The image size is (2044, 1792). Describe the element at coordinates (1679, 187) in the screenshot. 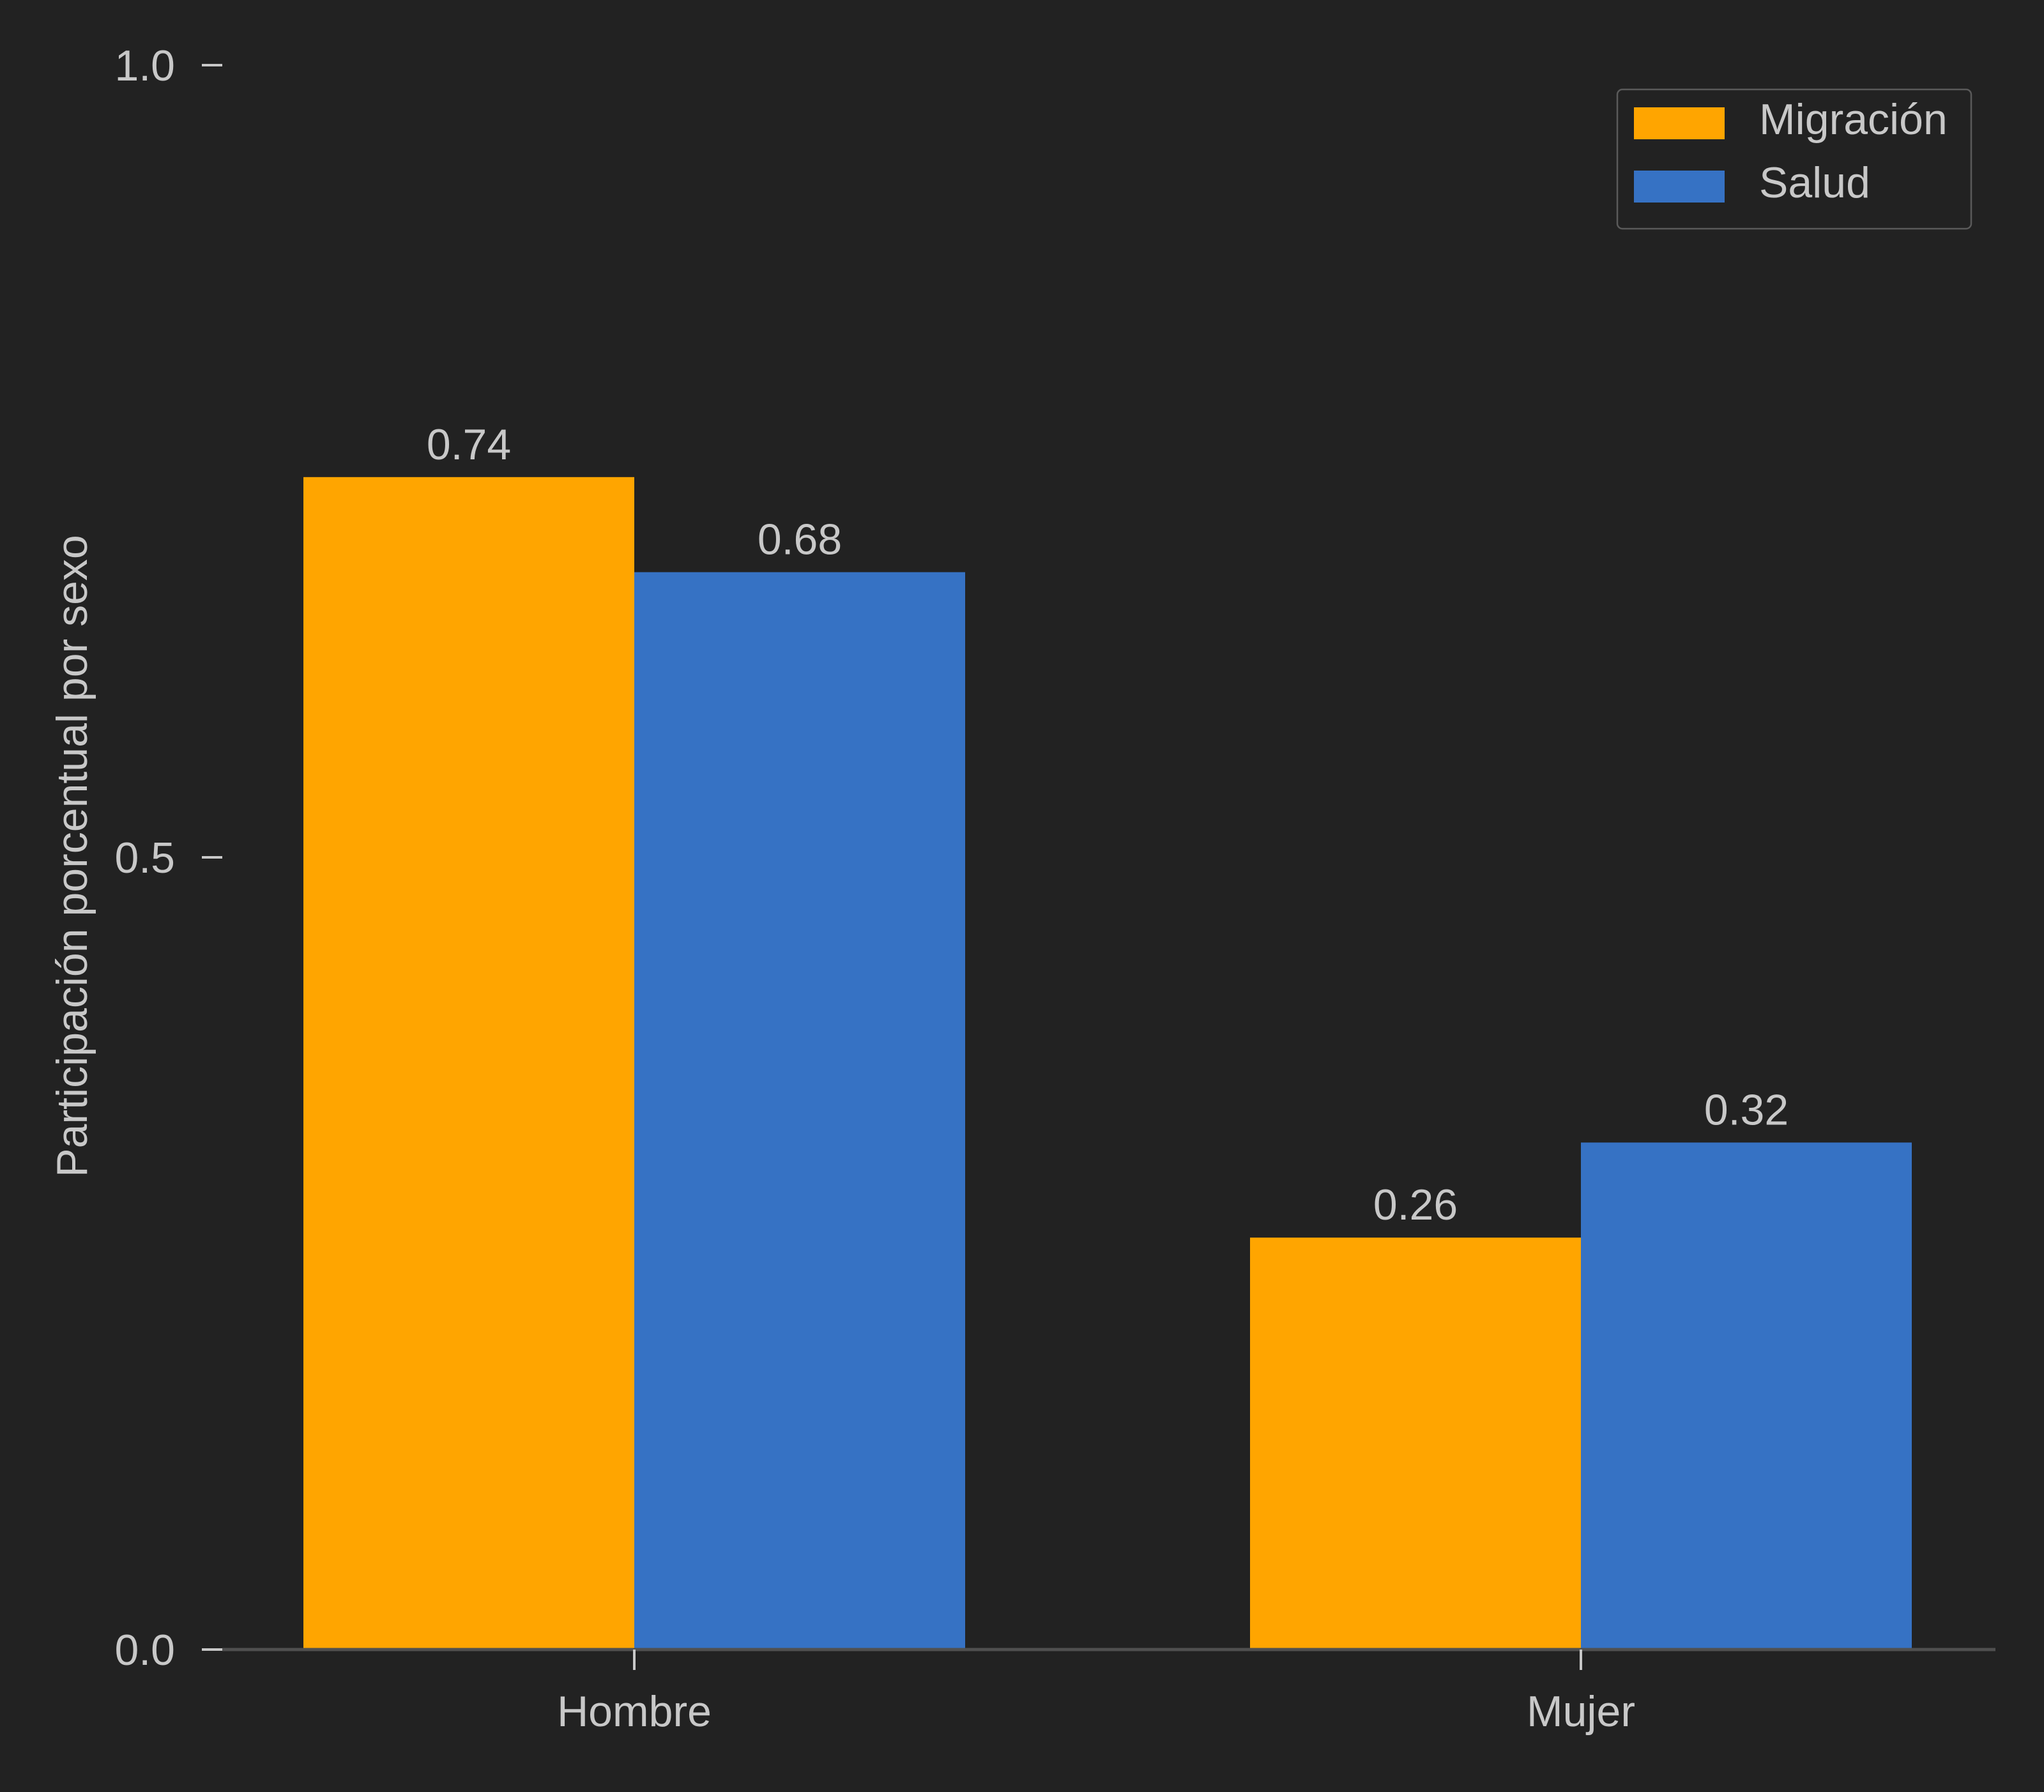

I see `legend-swatch-salud` at that location.